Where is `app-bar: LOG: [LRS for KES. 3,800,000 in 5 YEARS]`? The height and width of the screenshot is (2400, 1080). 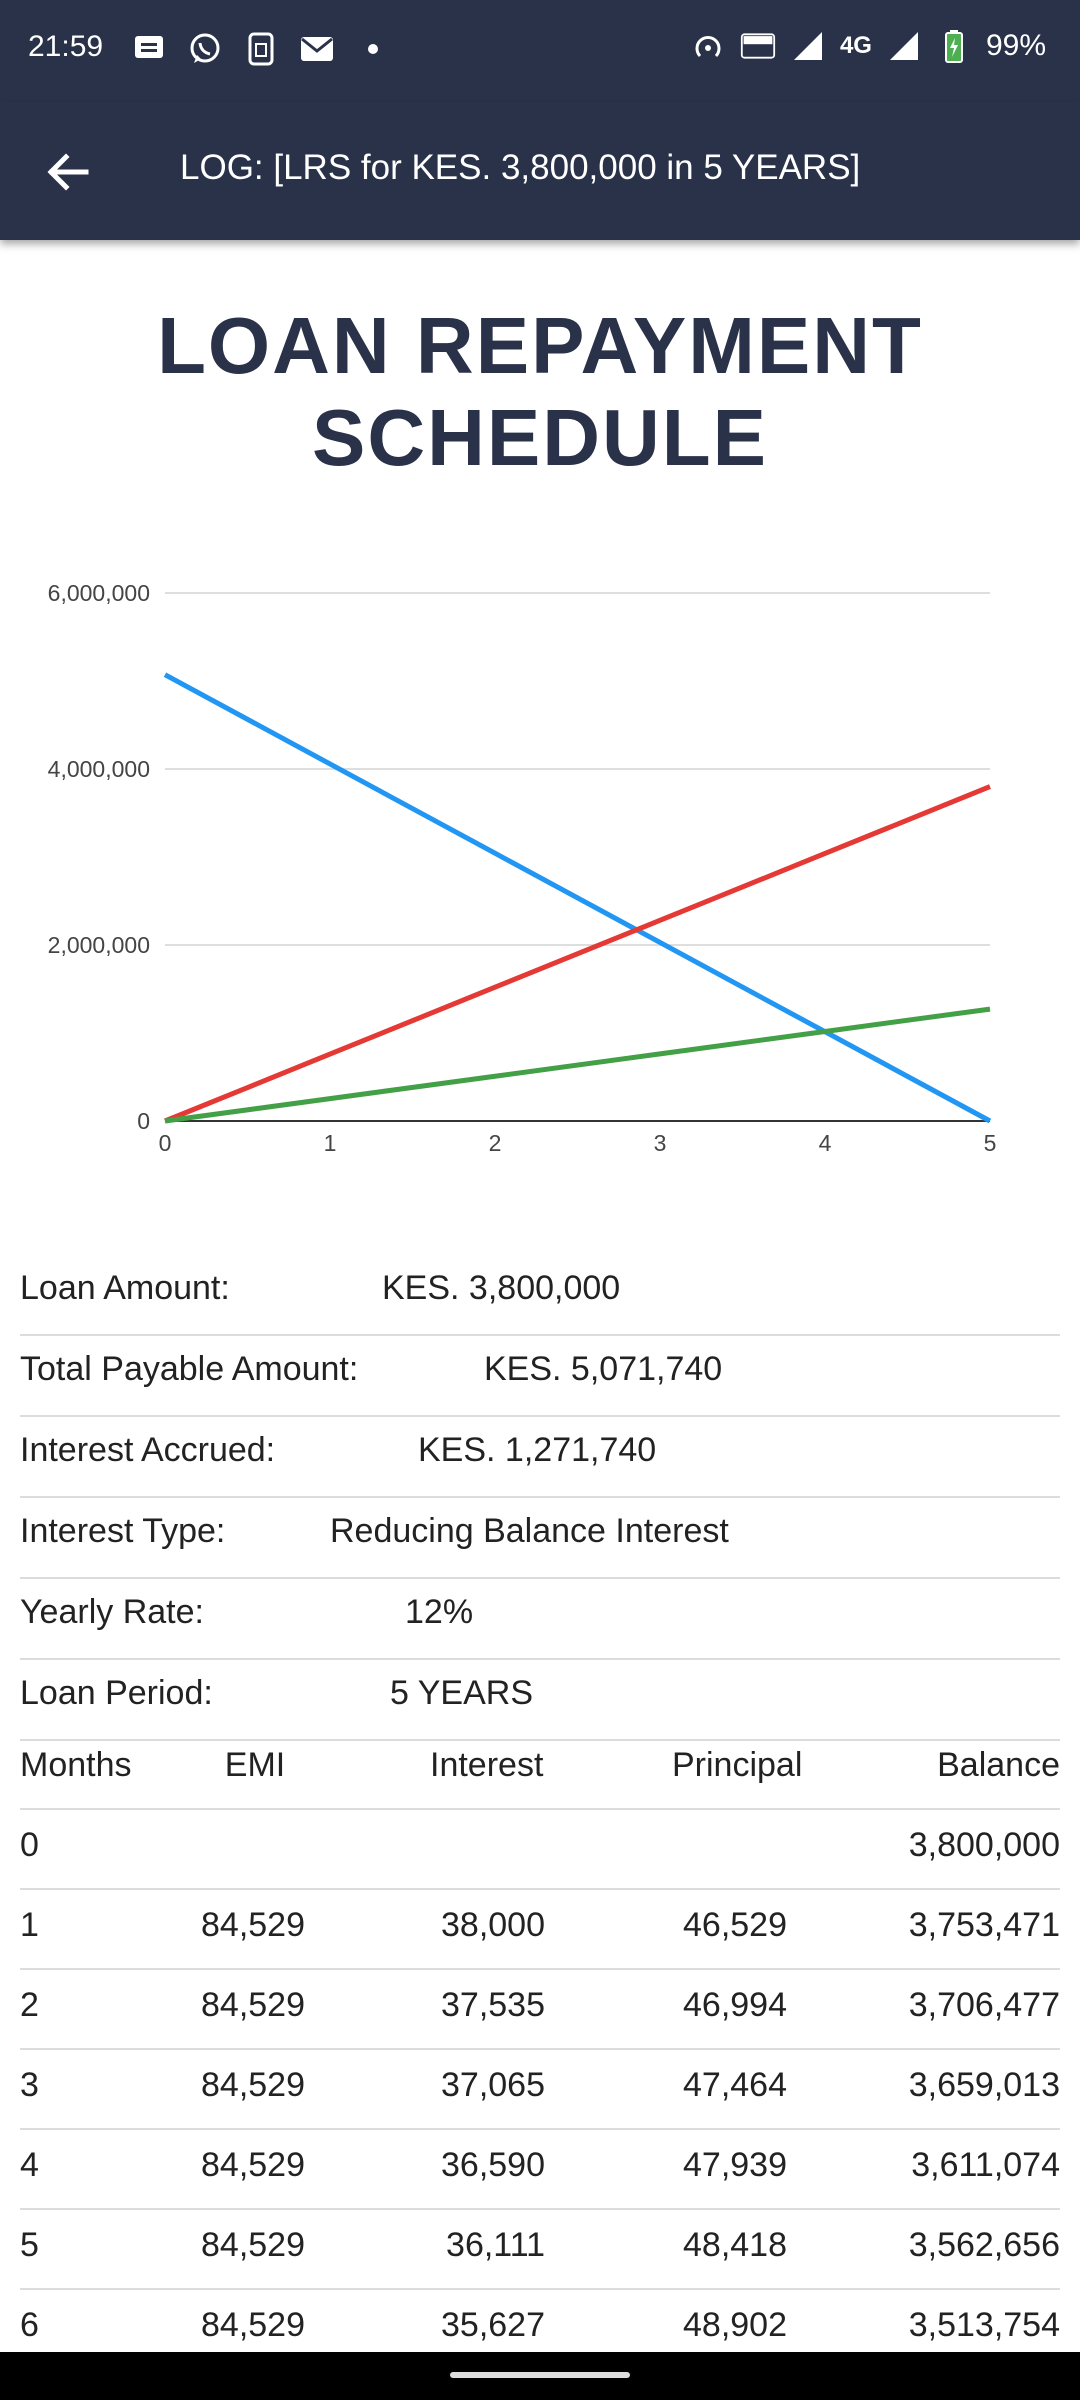 app-bar: LOG: [LRS for KES. 3,800,000 in 5 YEARS] is located at coordinates (540, 171).